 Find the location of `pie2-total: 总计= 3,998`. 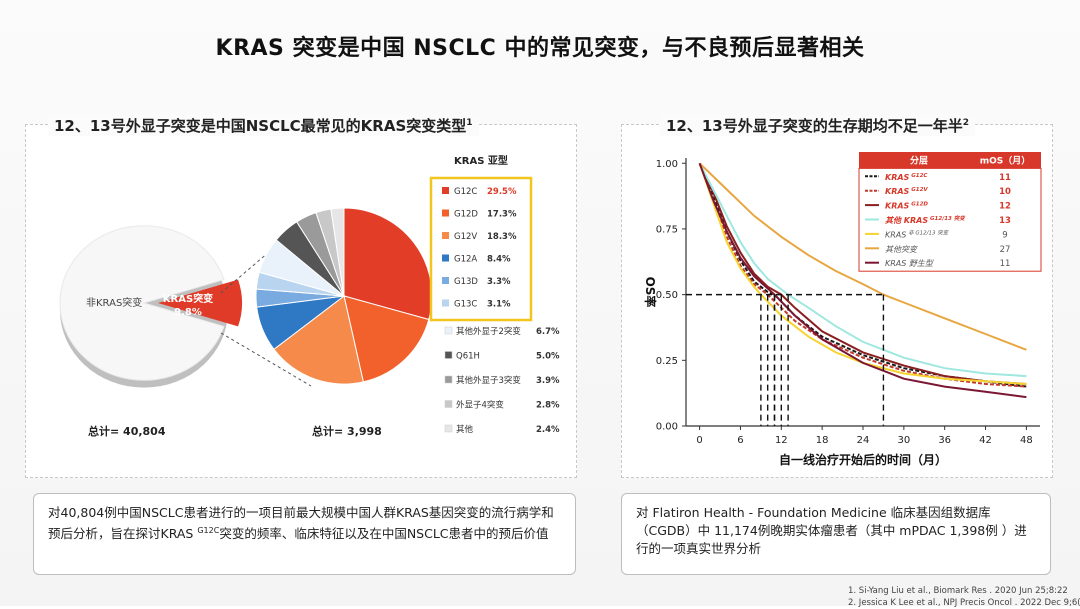

pie2-total: 总计= 3,998 is located at coordinates (347, 431).